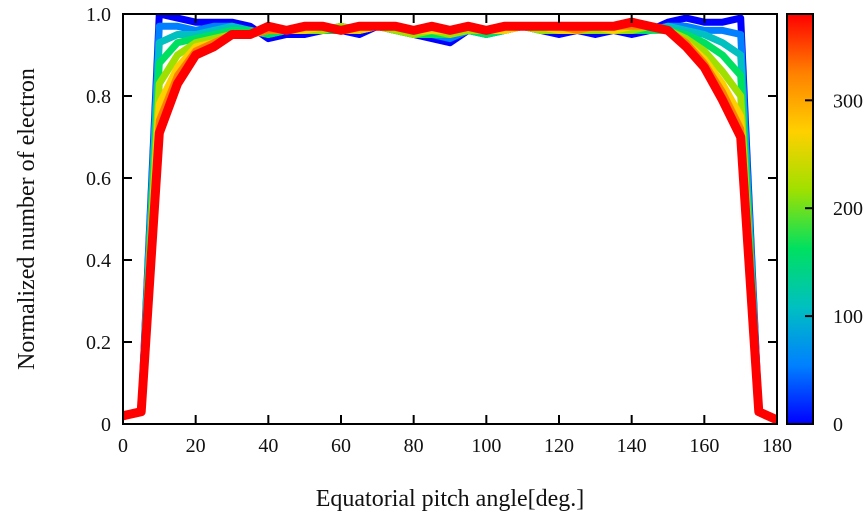  I want to click on colorbar-tick-label: 200, so click(848, 209).